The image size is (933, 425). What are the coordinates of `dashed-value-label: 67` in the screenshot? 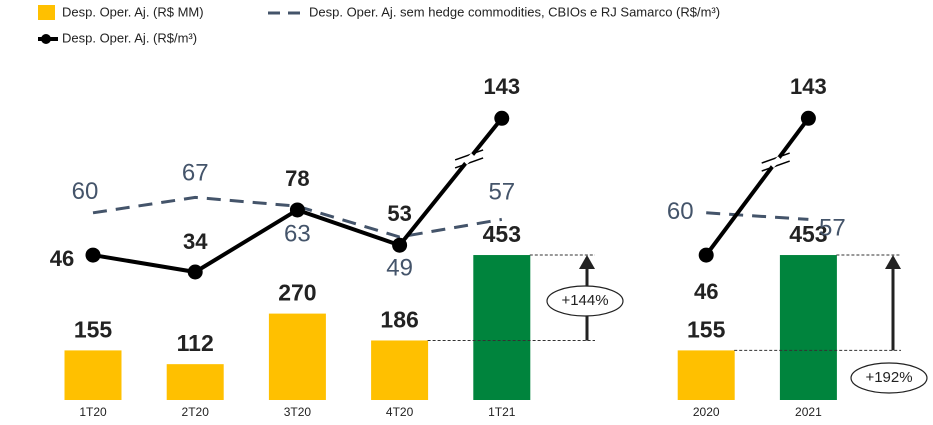 It's located at (195, 173).